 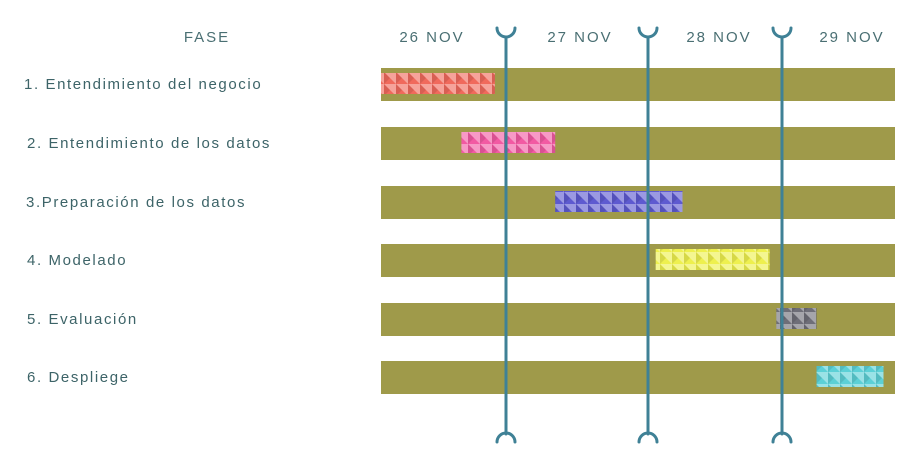 I want to click on phase-label: 4. Modelado, so click(x=77, y=260).